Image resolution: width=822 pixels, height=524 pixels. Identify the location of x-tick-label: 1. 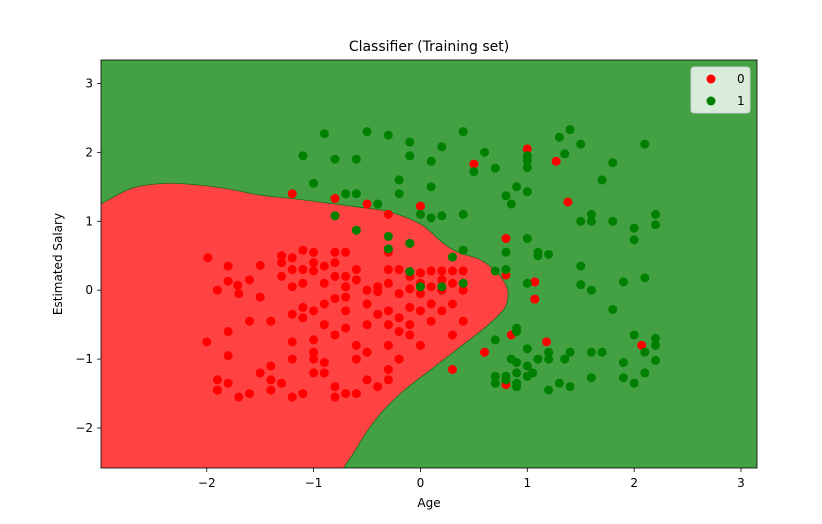
(527, 483).